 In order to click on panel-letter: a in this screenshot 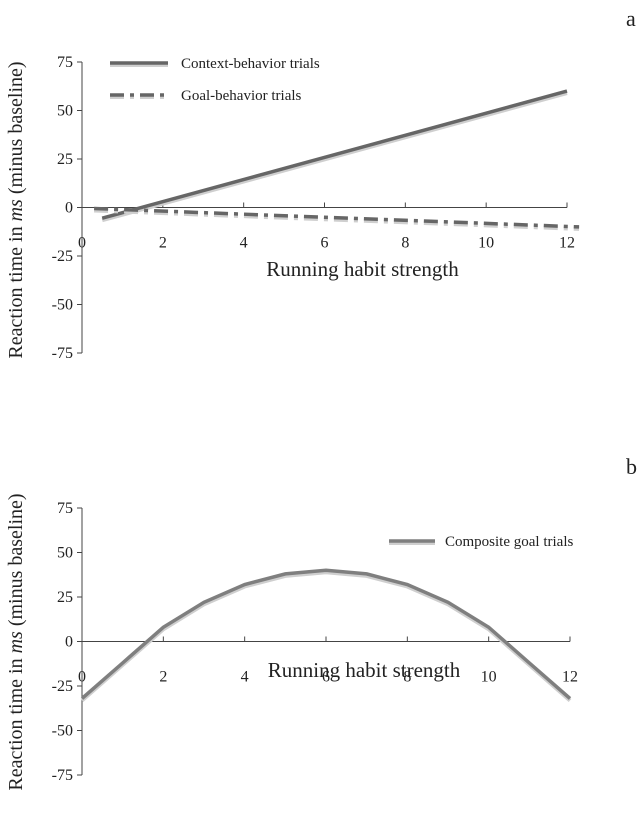, I will do `click(631, 18)`.